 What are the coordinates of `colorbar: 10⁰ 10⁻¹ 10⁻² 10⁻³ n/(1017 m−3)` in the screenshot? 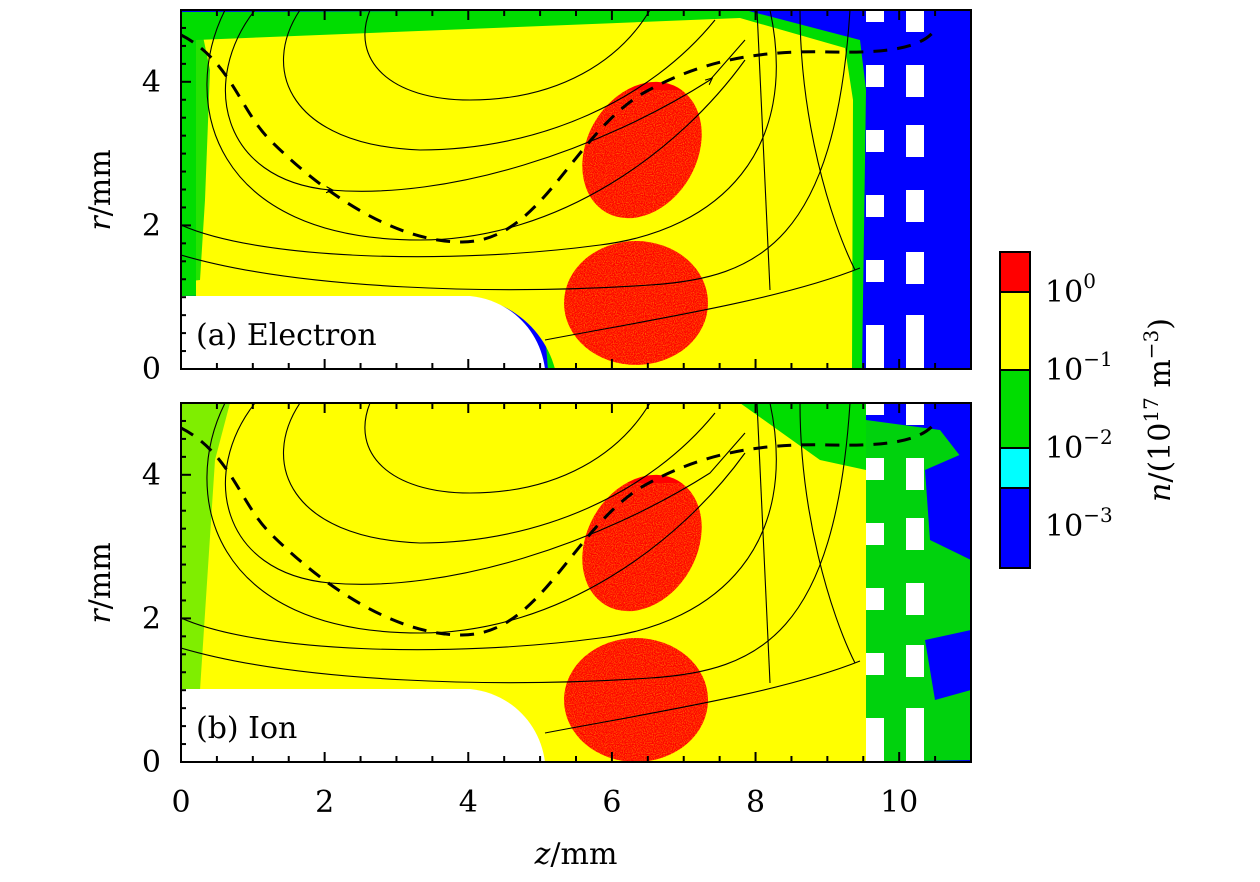 It's located at (1088, 410).